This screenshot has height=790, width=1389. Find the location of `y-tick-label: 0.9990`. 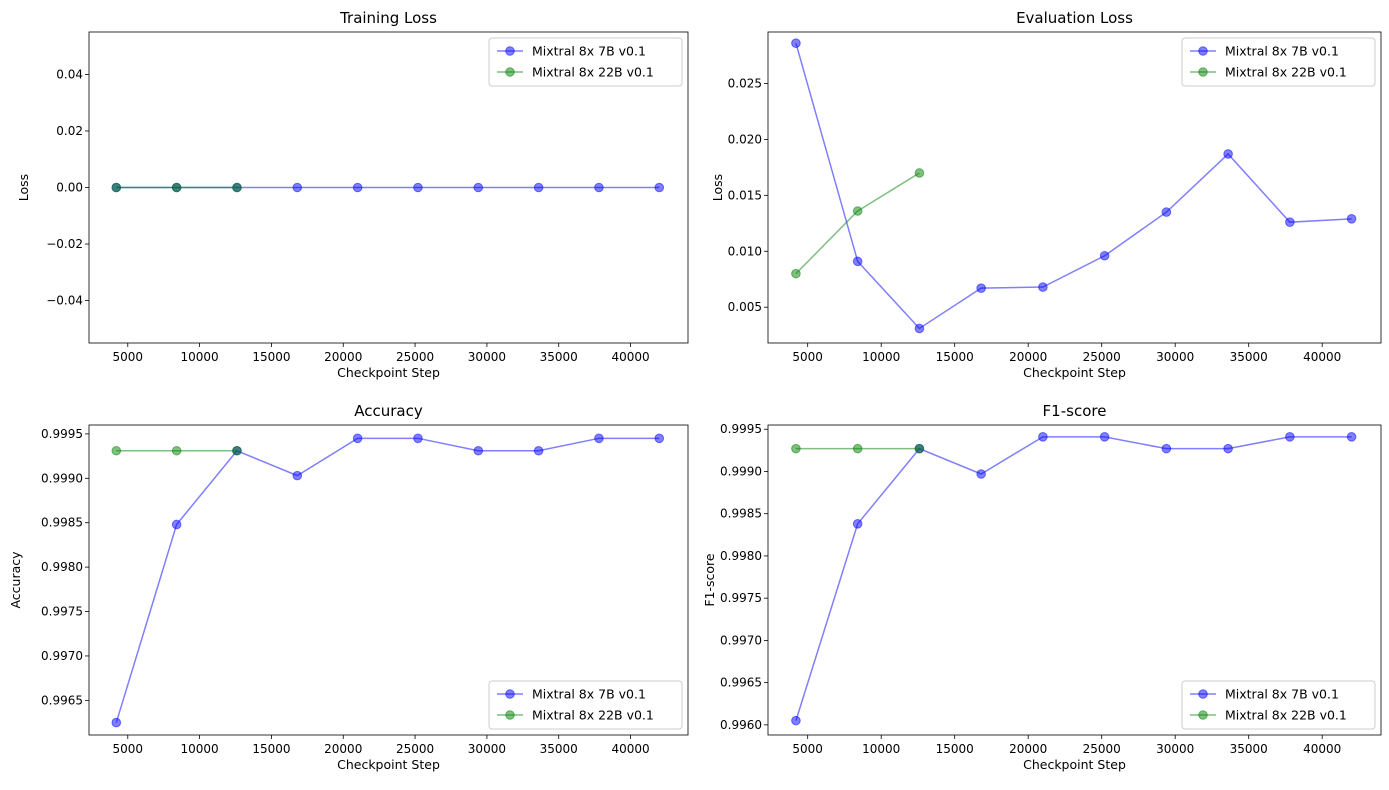

y-tick-label: 0.9990 is located at coordinates (741, 471).